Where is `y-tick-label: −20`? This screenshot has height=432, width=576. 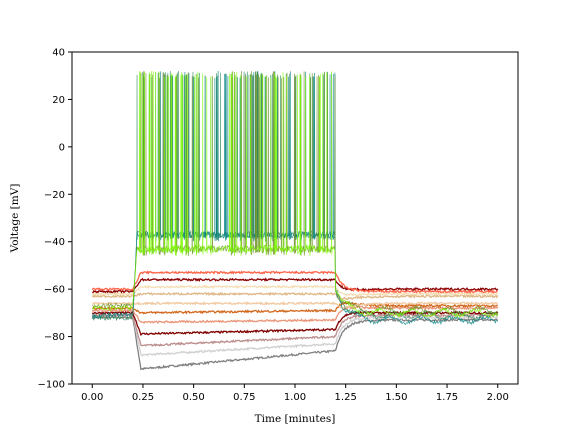
y-tick-label: −20 is located at coordinates (54, 195).